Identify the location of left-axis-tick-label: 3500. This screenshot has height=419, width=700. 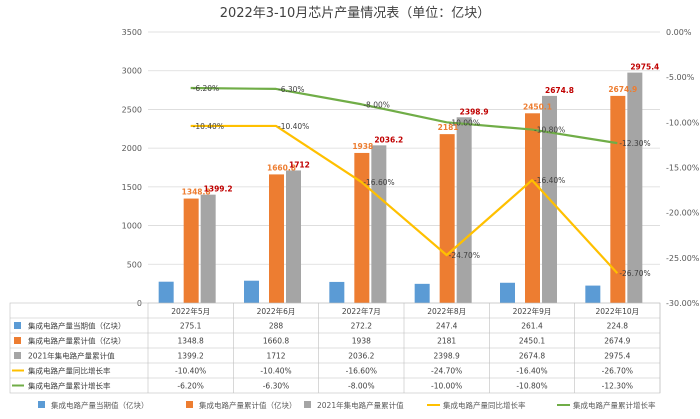
(132, 32).